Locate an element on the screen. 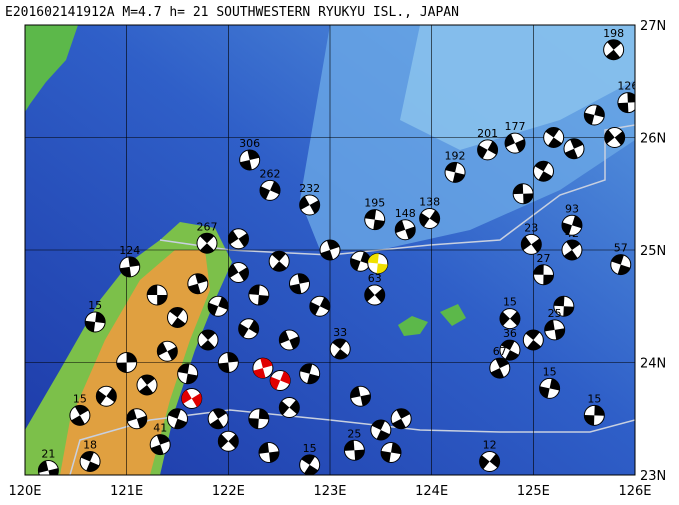 The height and width of the screenshot is (505, 679). depth-label: 36 is located at coordinates (510, 333).